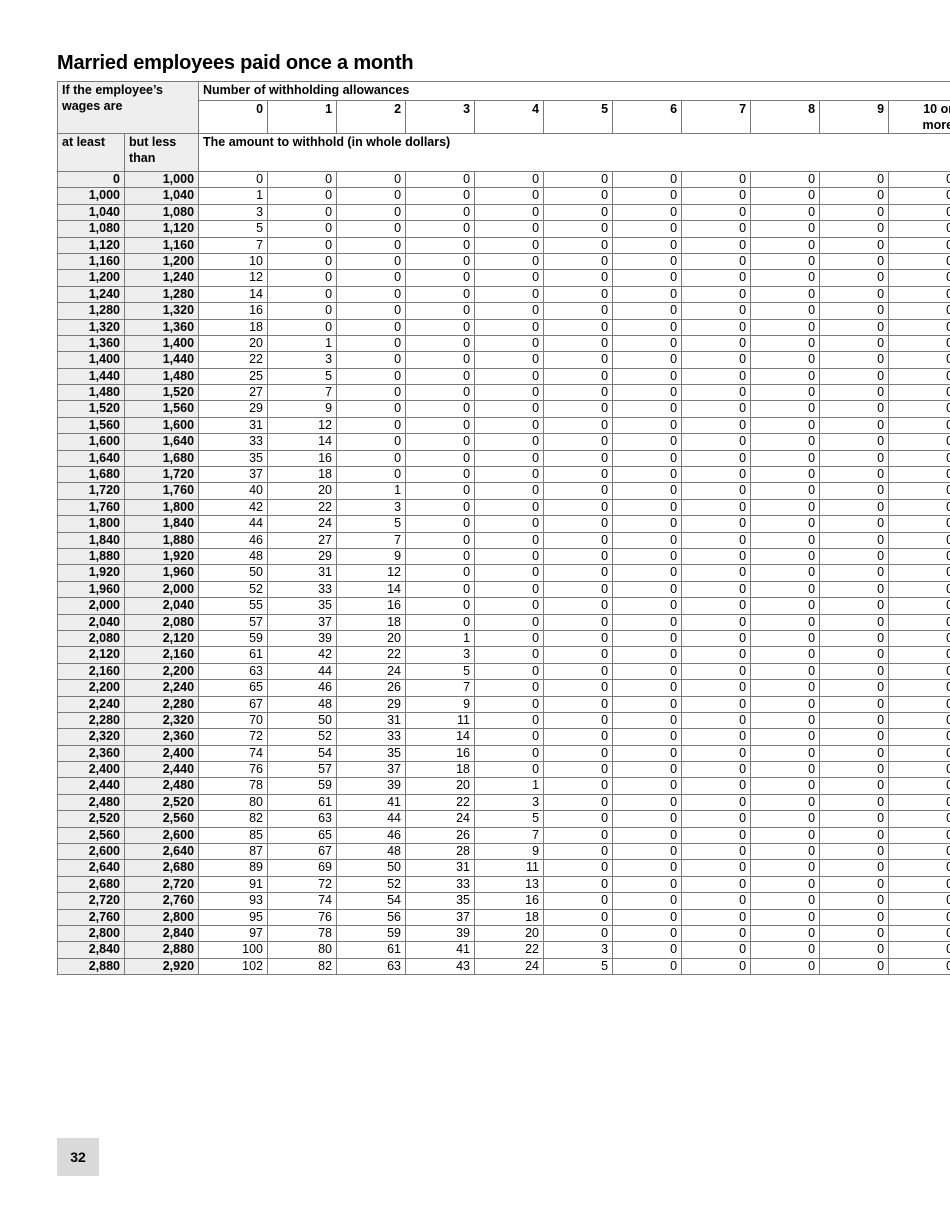  Describe the element at coordinates (440, 117) in the screenshot. I see `allowance-col-3: 3` at that location.